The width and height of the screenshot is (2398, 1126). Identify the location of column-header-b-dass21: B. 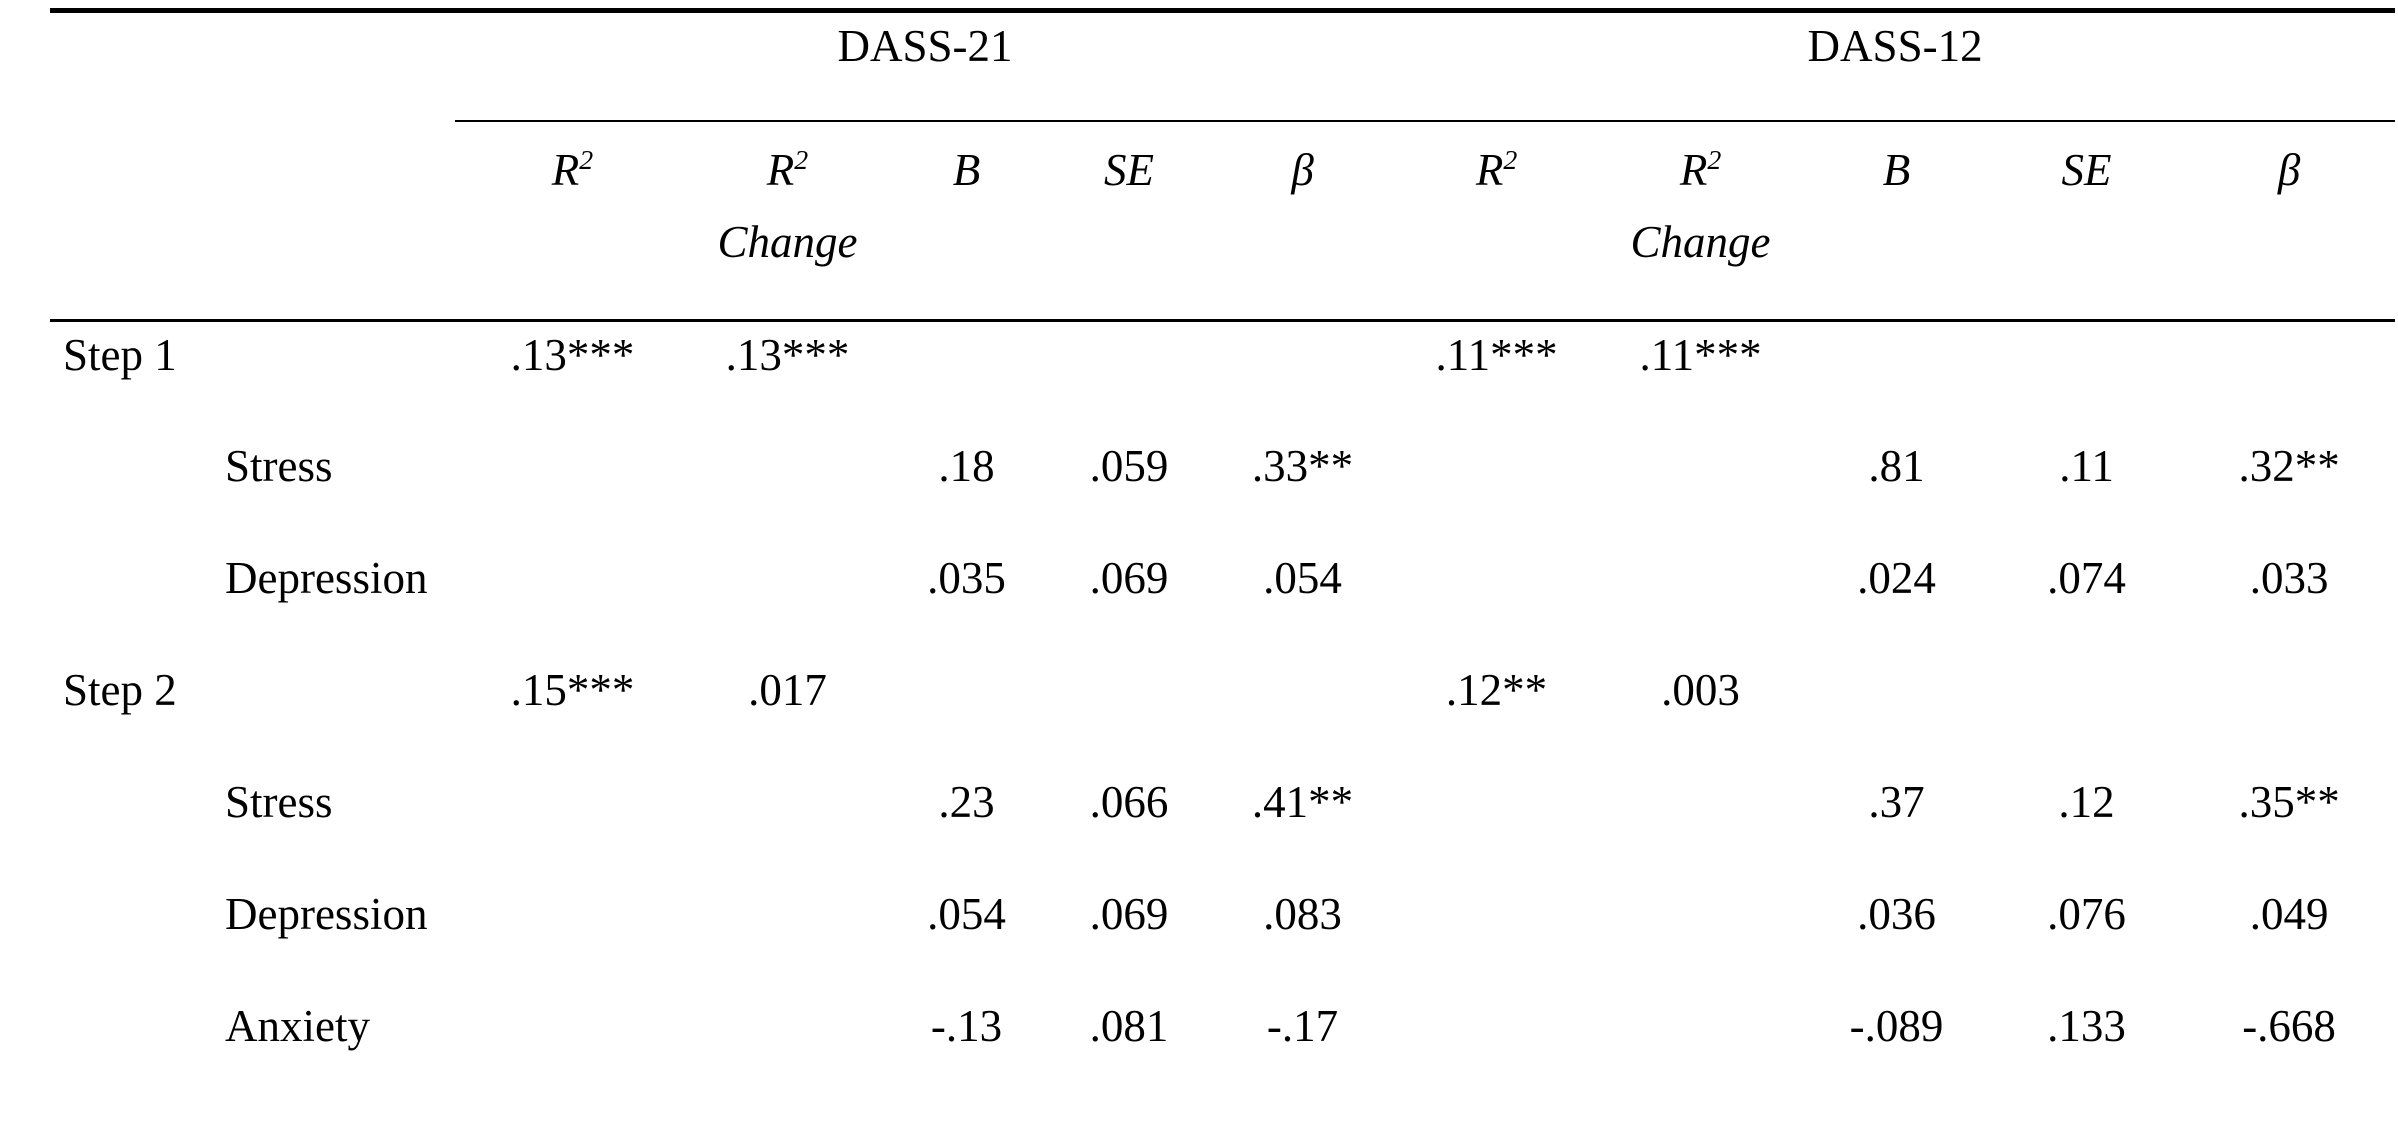
(966, 221).